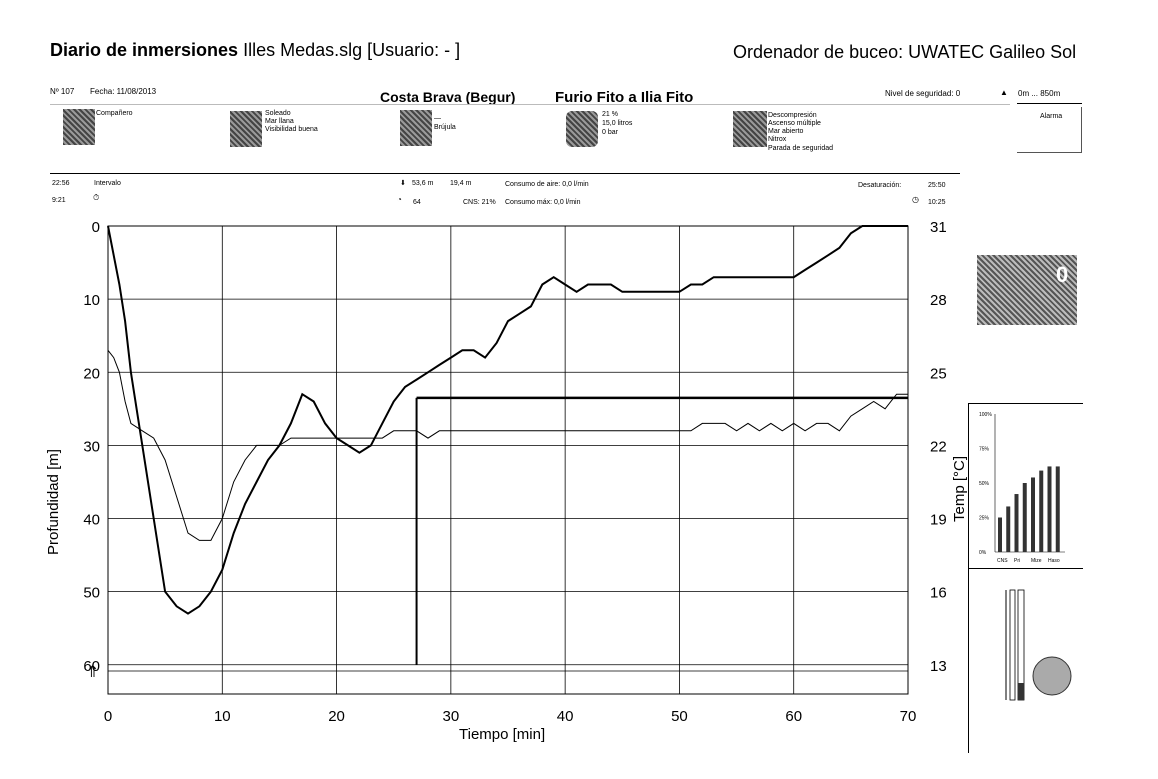 Image resolution: width=1158 pixels, height=779 pixels. Describe the element at coordinates (938, 593) in the screenshot. I see `temp-tick-label: 16` at that location.